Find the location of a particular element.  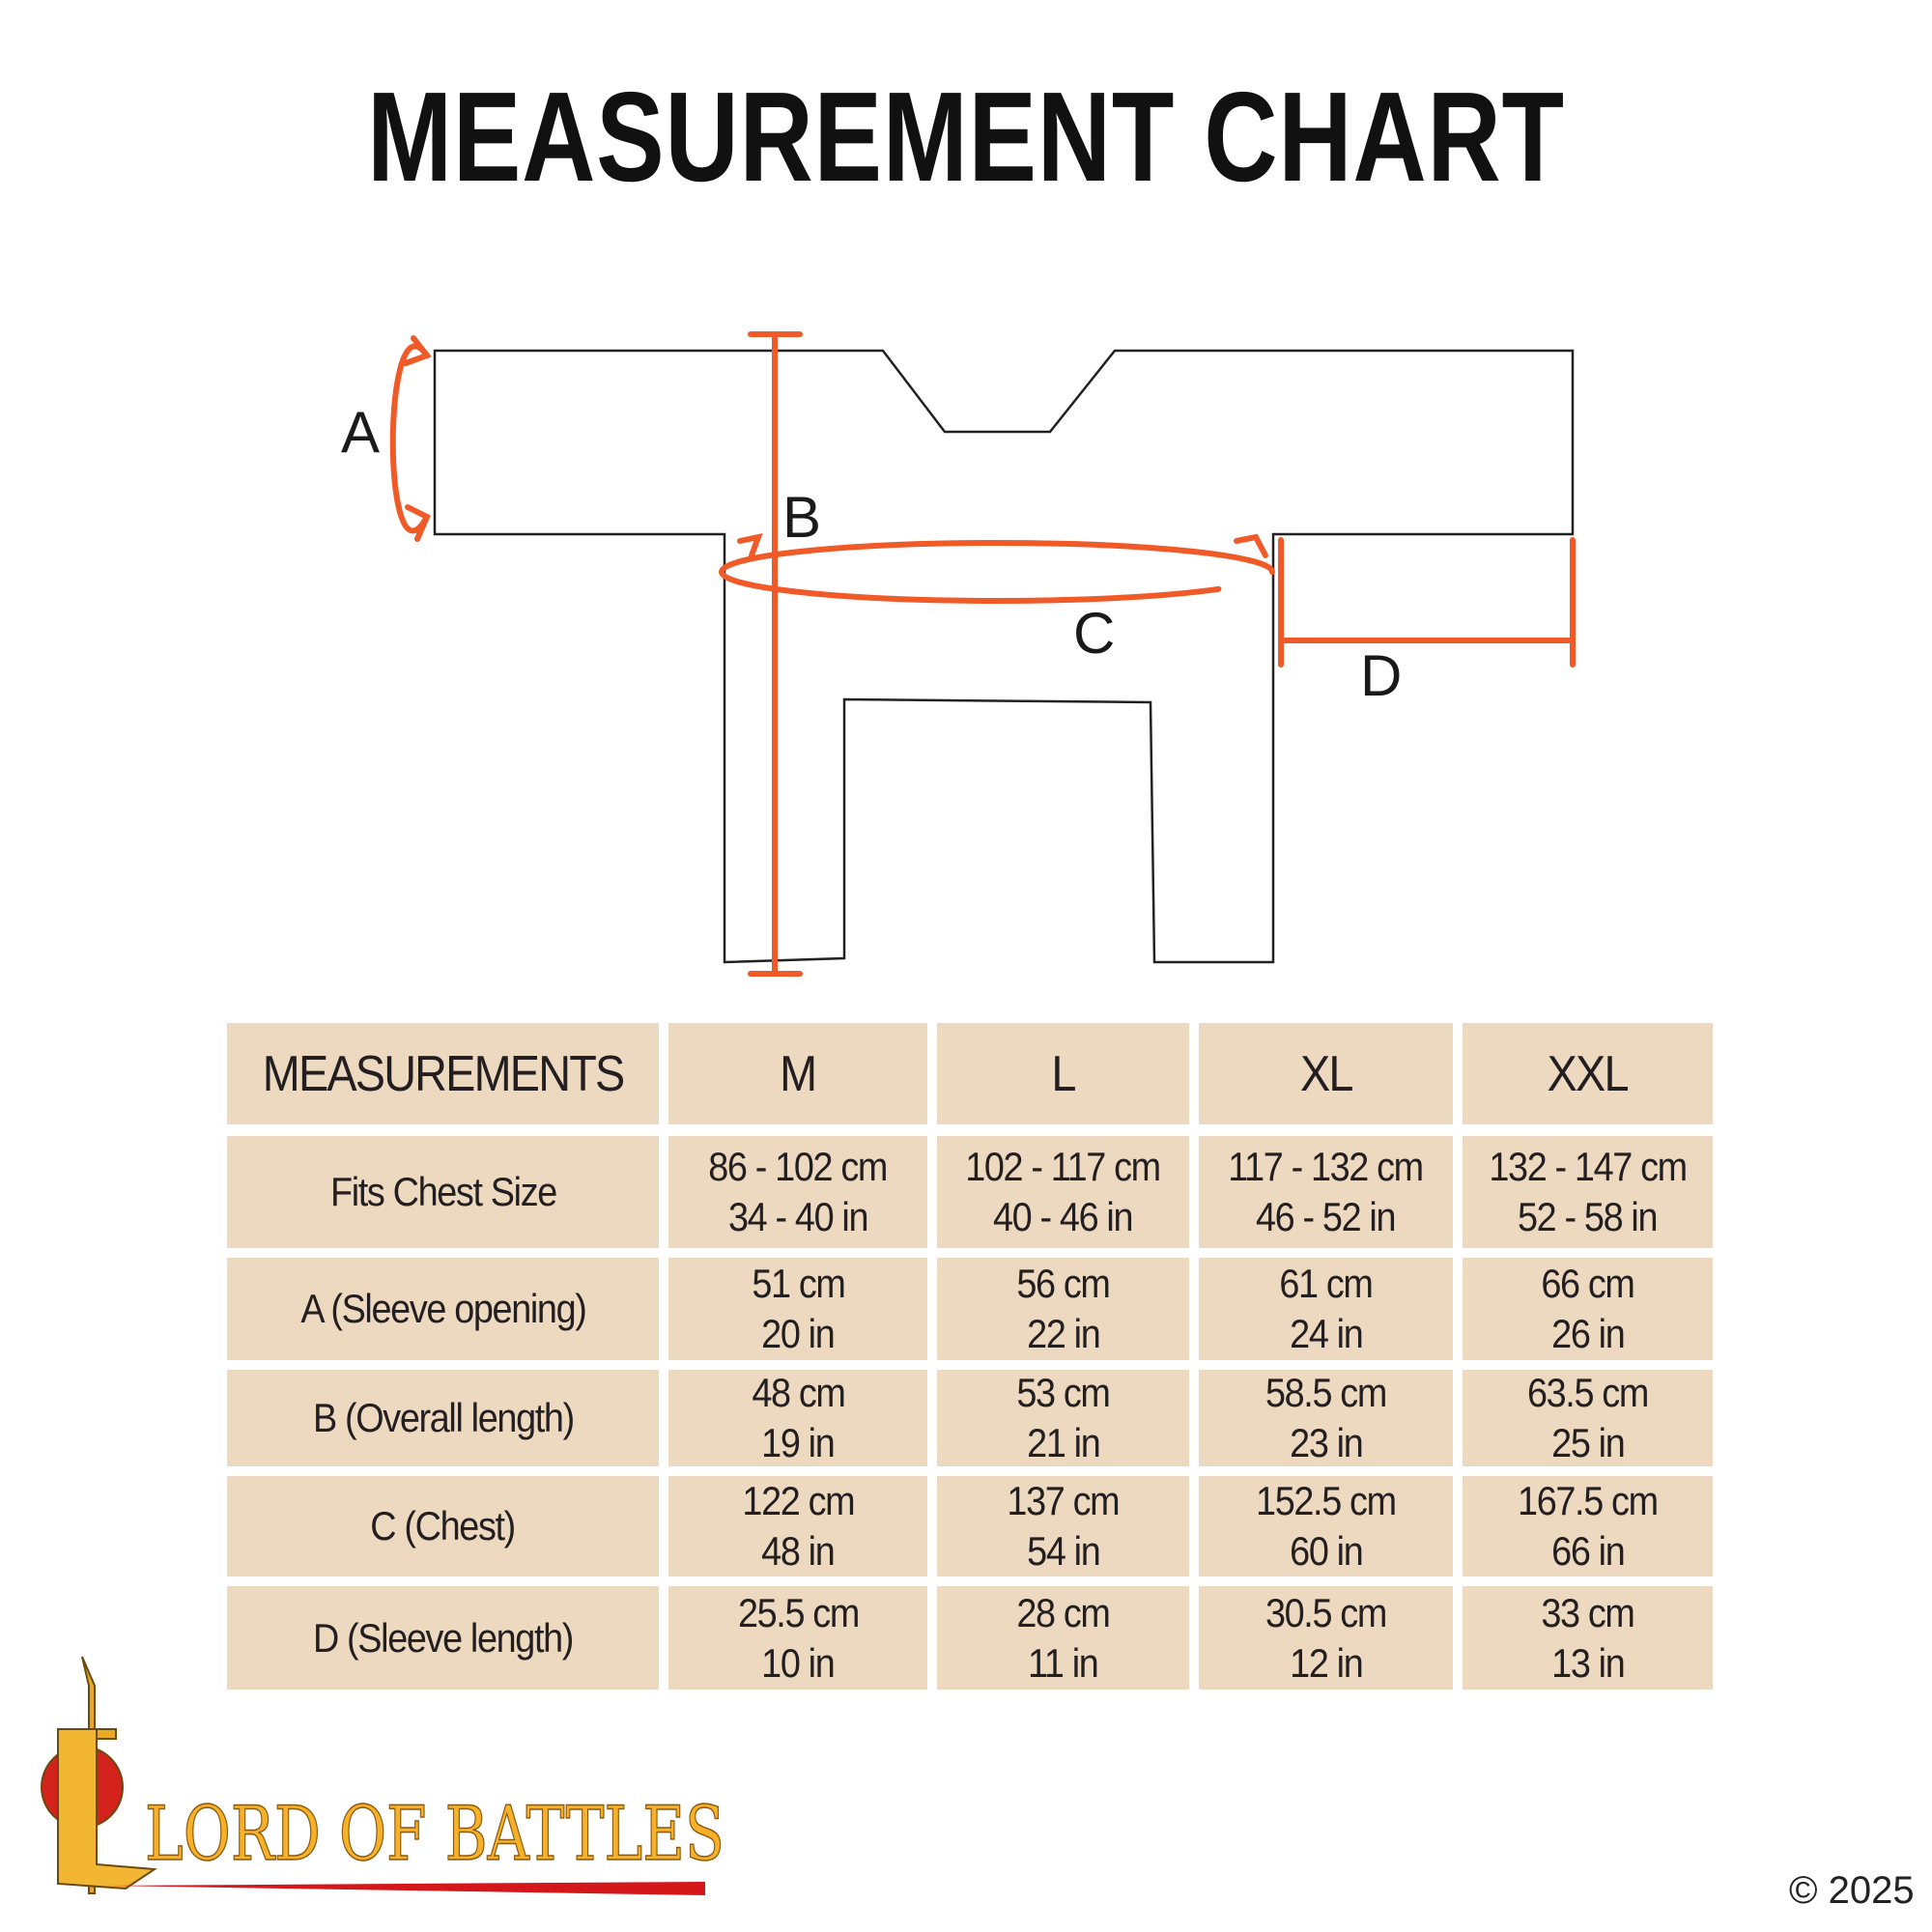

cell-text: D (Sleeve length) is located at coordinates (443, 1637).